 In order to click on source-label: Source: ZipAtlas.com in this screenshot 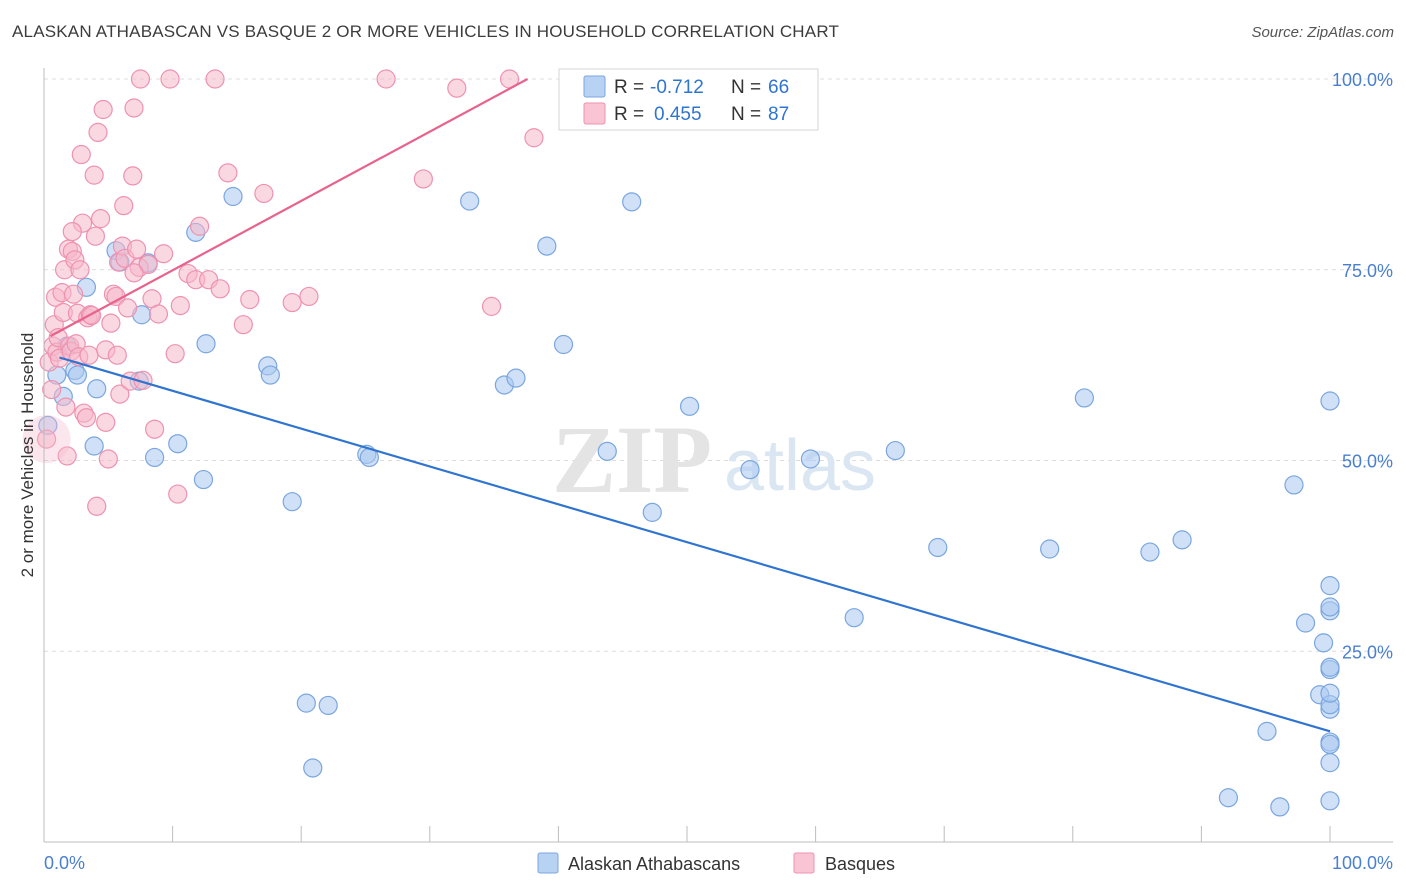, I will do `click(1322, 32)`.